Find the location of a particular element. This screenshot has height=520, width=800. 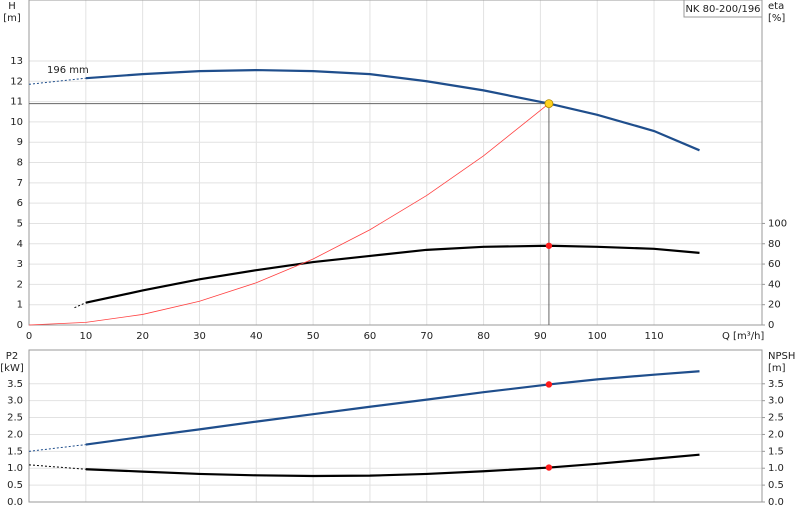

y-axis-label: P2 is located at coordinates (12, 356).